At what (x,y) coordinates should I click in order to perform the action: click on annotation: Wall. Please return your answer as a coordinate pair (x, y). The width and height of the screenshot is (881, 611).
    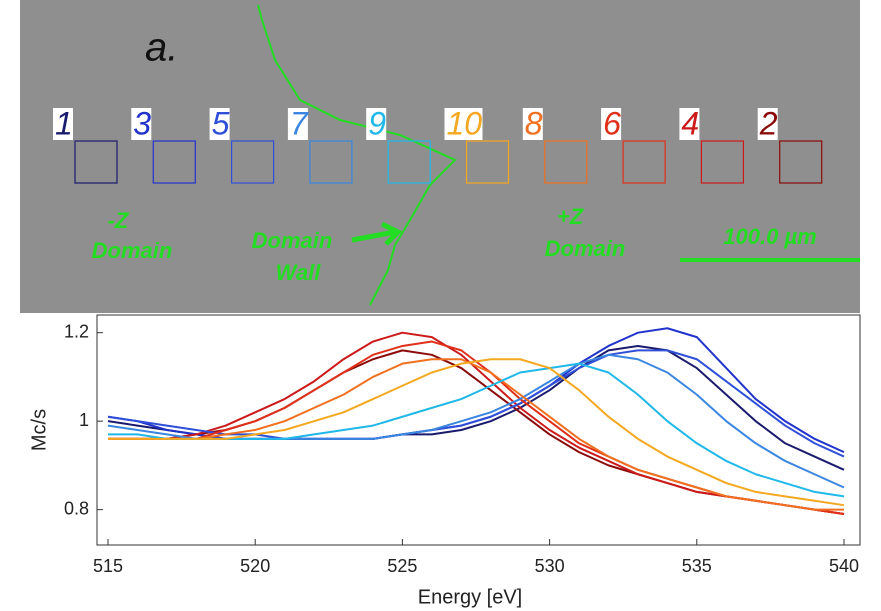
    Looking at the image, I should click on (299, 272).